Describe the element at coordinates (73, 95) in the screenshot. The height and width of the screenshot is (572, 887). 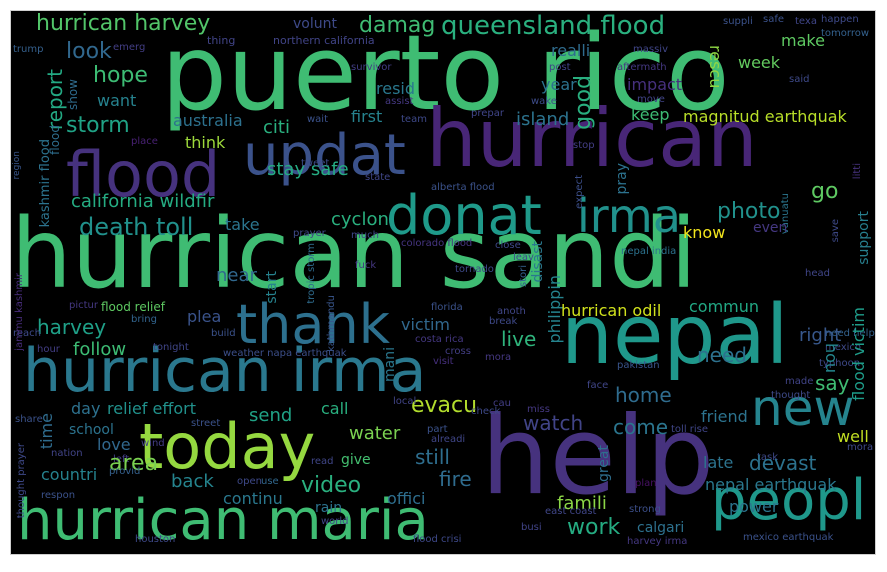
I see `word-show: show` at that location.